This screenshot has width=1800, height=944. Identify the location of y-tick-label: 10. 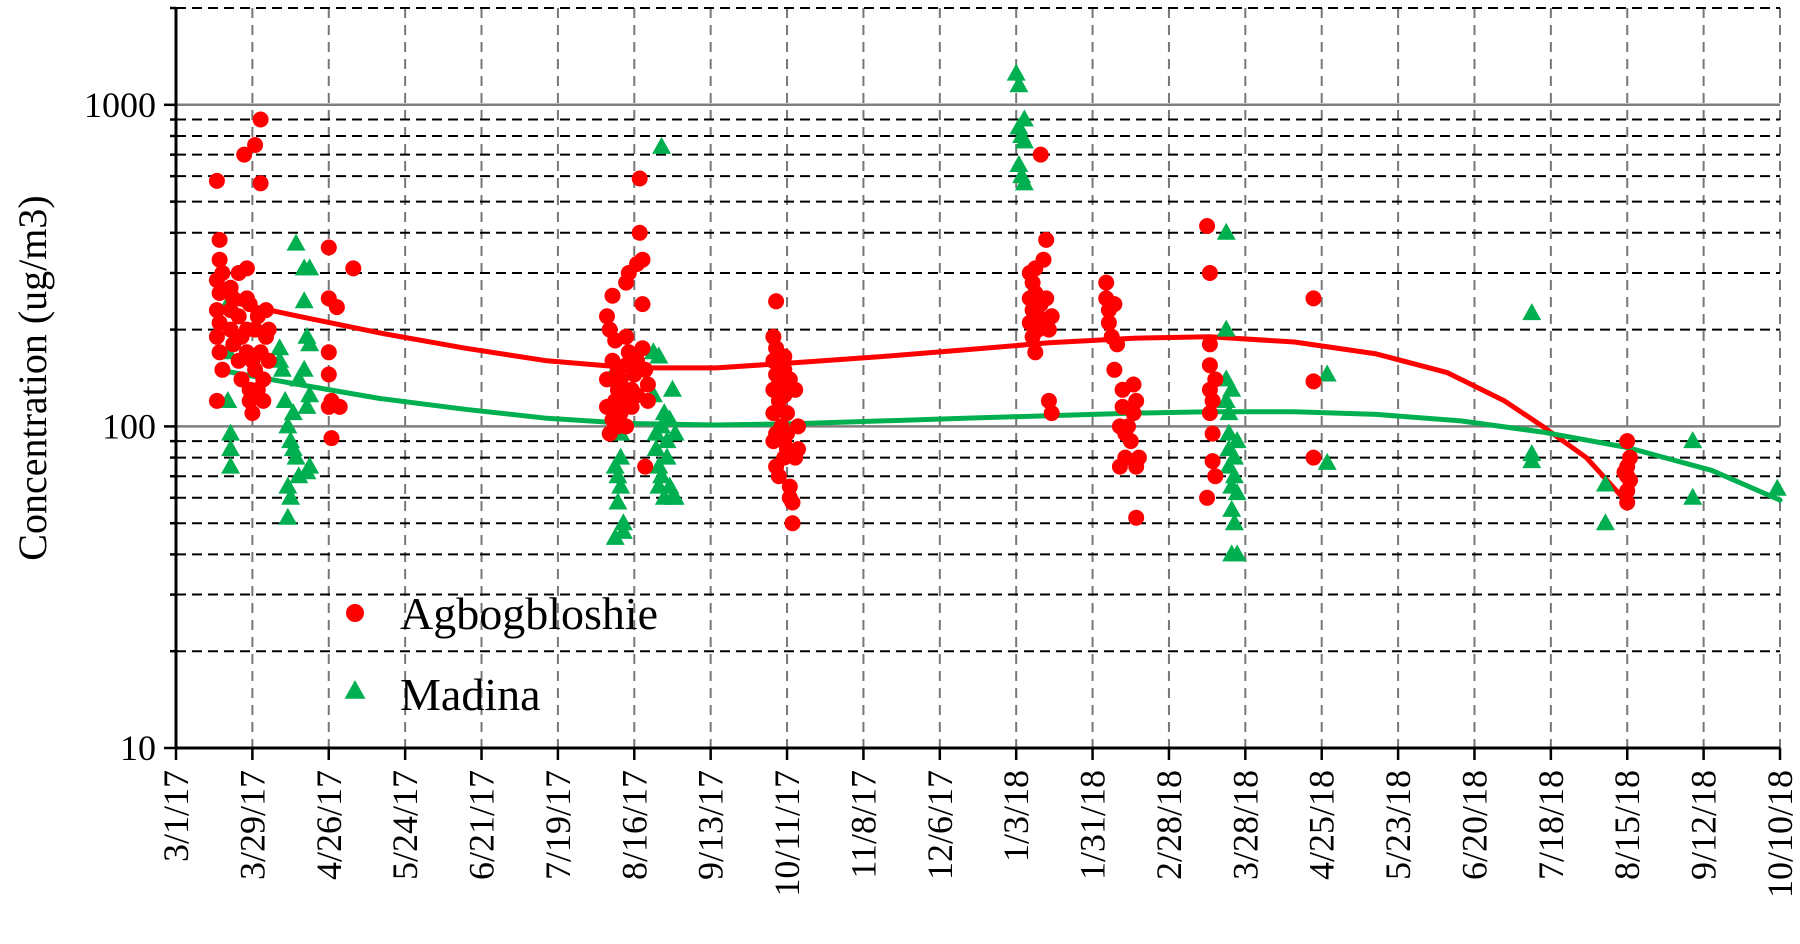
(138, 748).